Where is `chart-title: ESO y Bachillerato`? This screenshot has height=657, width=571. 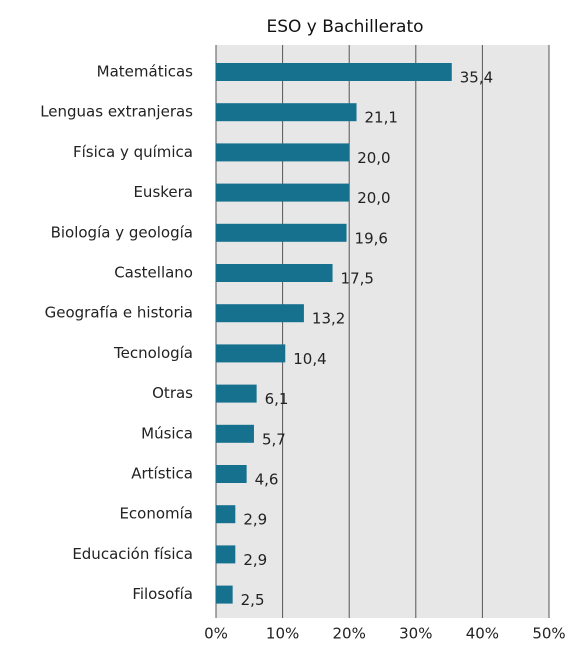
chart-title: ESO y Bachillerato is located at coordinates (344, 27).